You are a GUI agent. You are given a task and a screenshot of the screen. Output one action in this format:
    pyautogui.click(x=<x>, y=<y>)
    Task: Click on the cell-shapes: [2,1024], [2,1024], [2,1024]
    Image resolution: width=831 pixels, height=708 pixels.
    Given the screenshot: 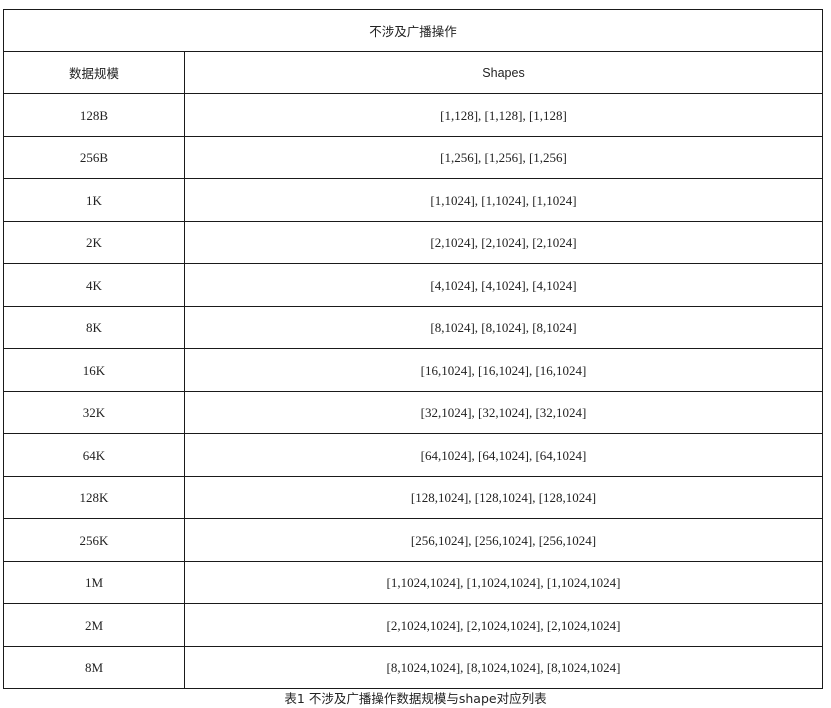 What is the action you would take?
    pyautogui.click(x=503, y=242)
    